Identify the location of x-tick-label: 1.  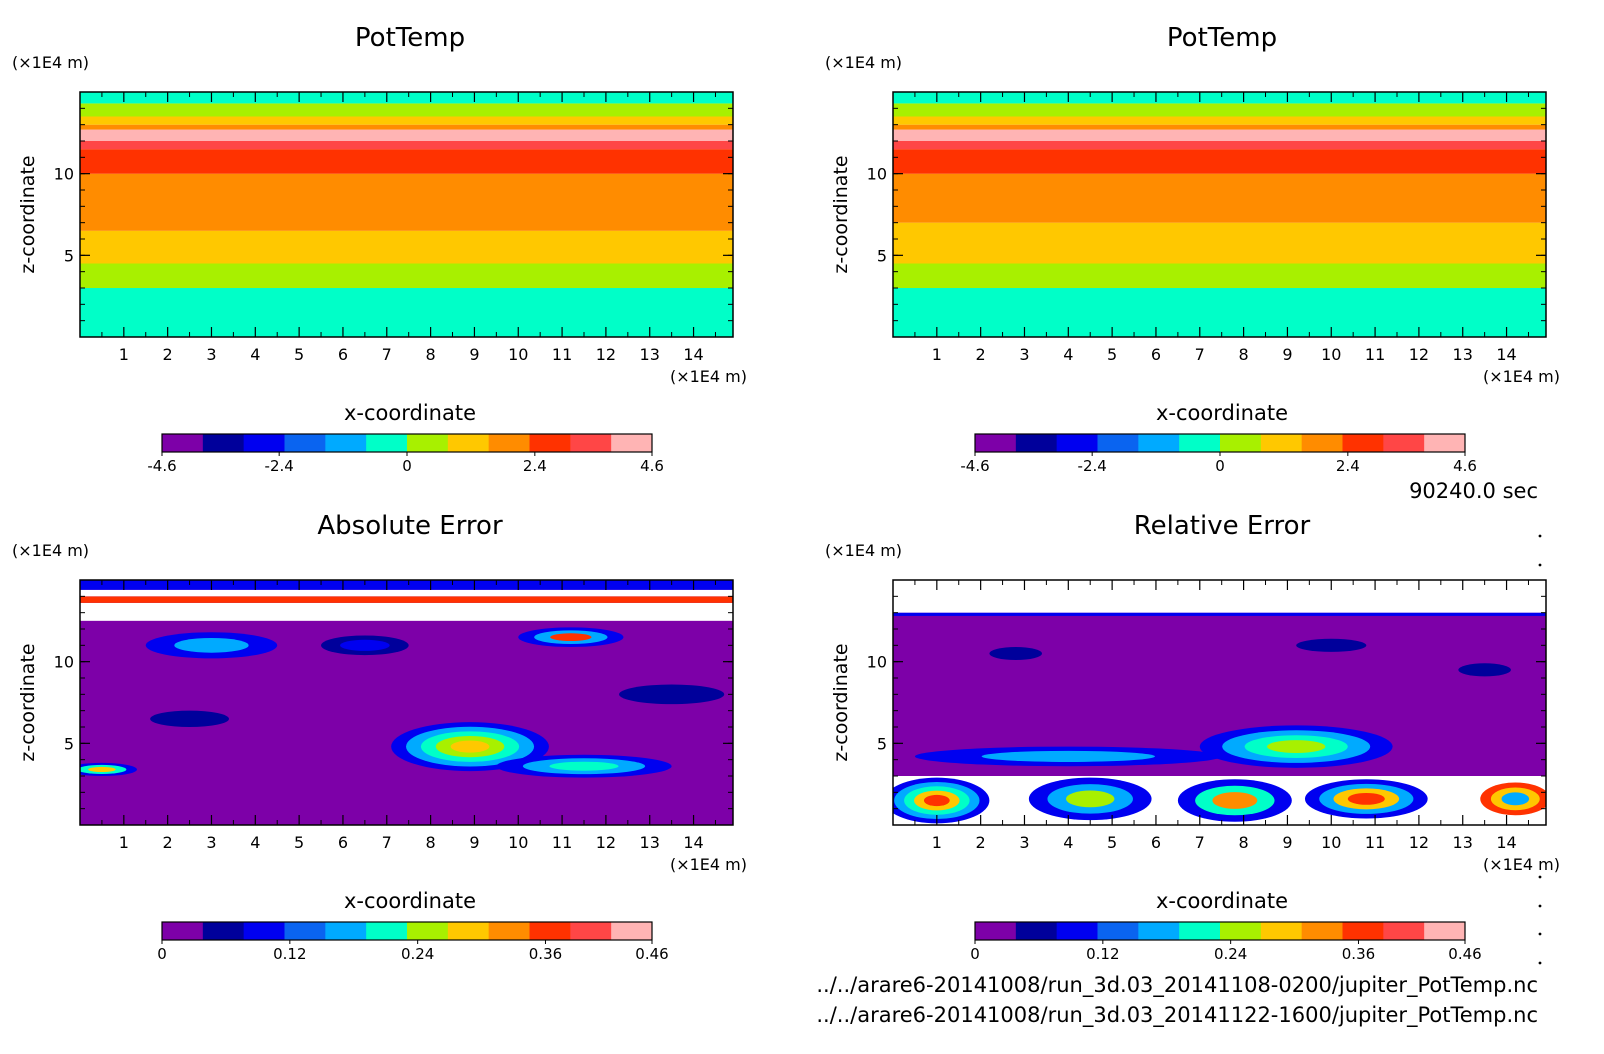
(937, 354).